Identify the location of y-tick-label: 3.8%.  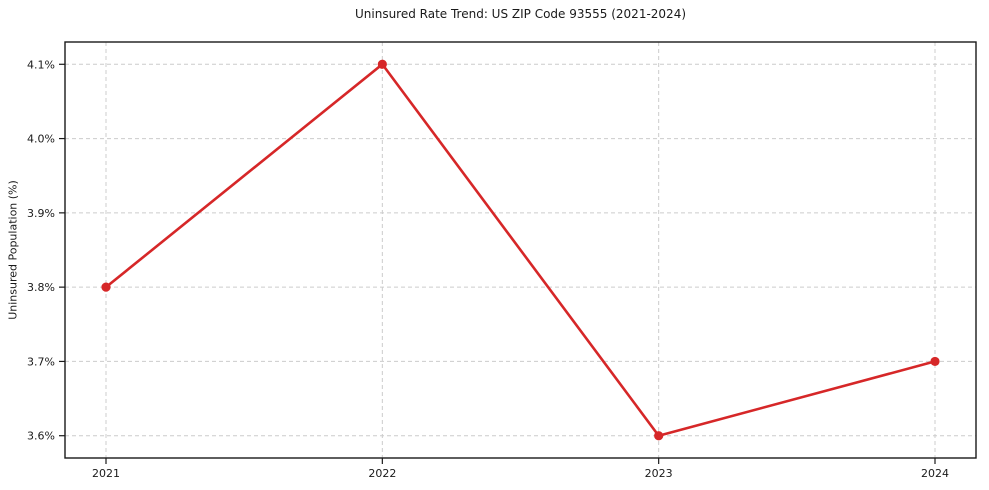
(41, 287).